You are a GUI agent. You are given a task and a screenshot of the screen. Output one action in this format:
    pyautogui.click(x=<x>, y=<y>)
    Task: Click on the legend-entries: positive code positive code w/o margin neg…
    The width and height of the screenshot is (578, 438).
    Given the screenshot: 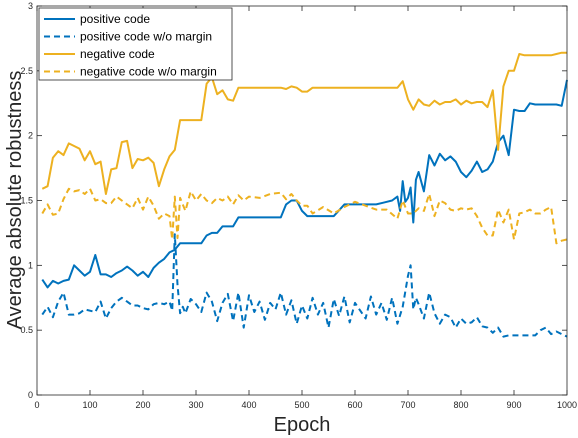 What is the action you would take?
    pyautogui.click(x=130, y=45)
    